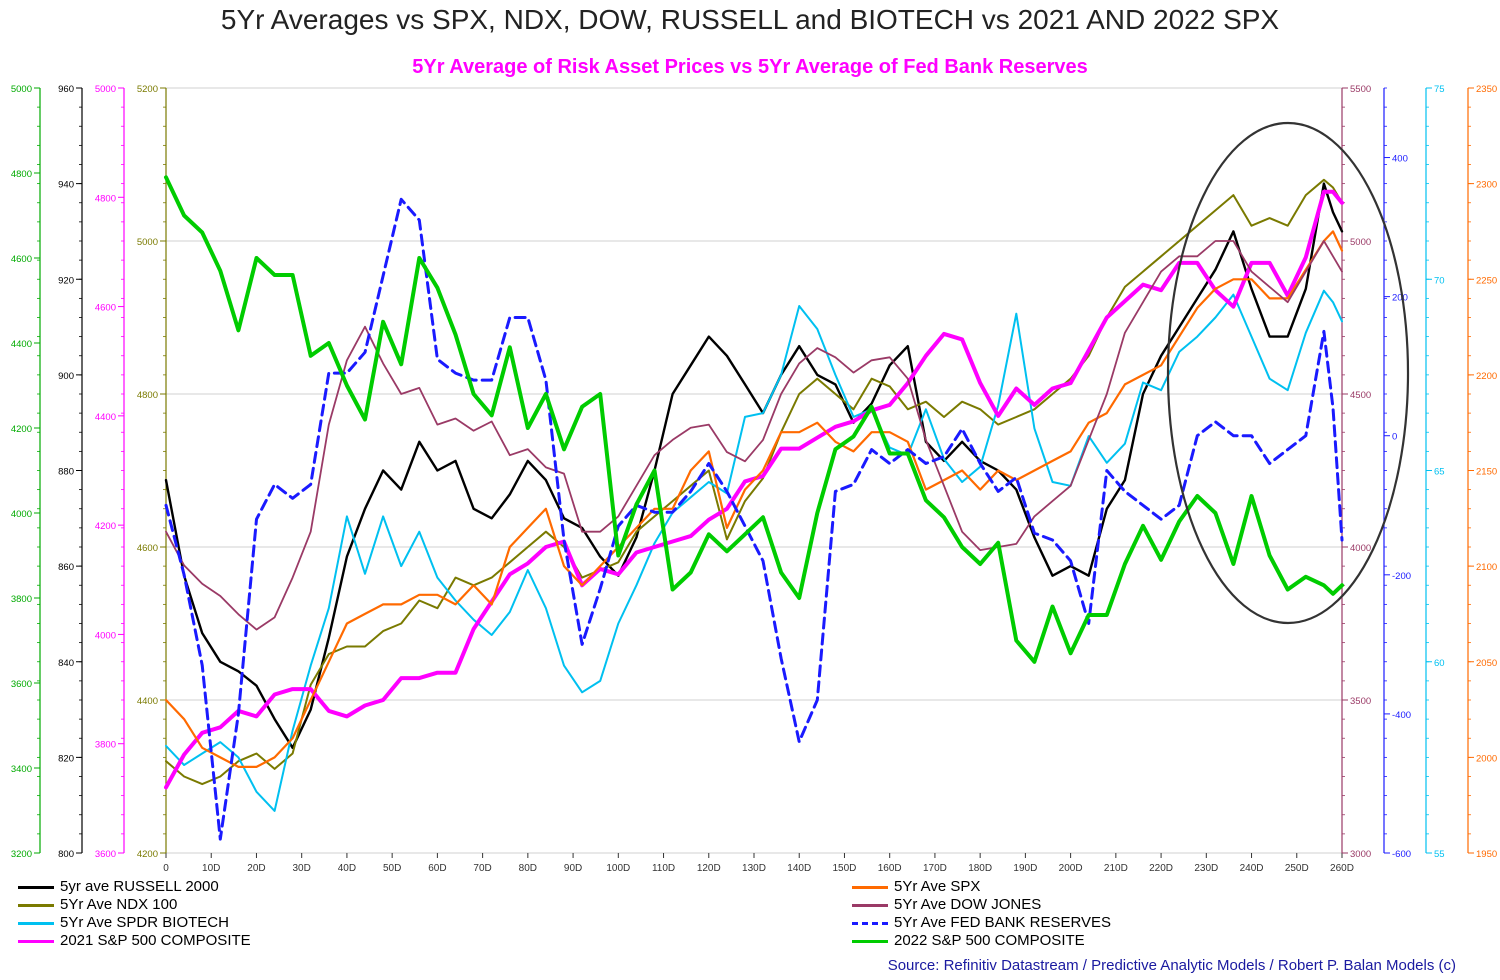 The height and width of the screenshot is (980, 1500). I want to click on y-tick-label: 2000, so click(1486, 758).